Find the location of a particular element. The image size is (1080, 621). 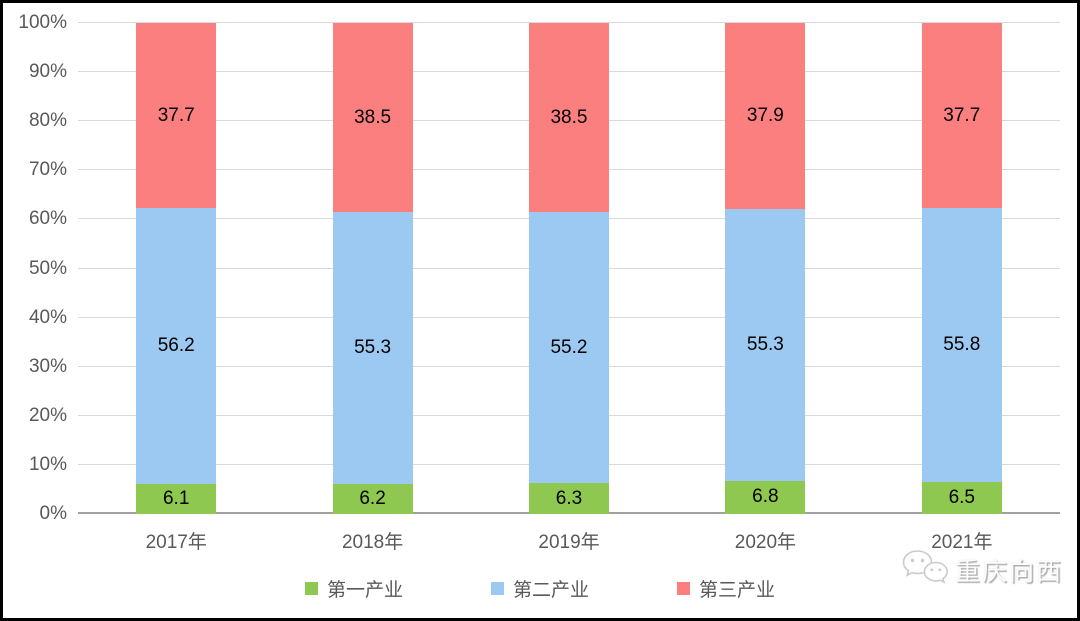

bar-segment-label: 37.9 is located at coordinates (765, 116).